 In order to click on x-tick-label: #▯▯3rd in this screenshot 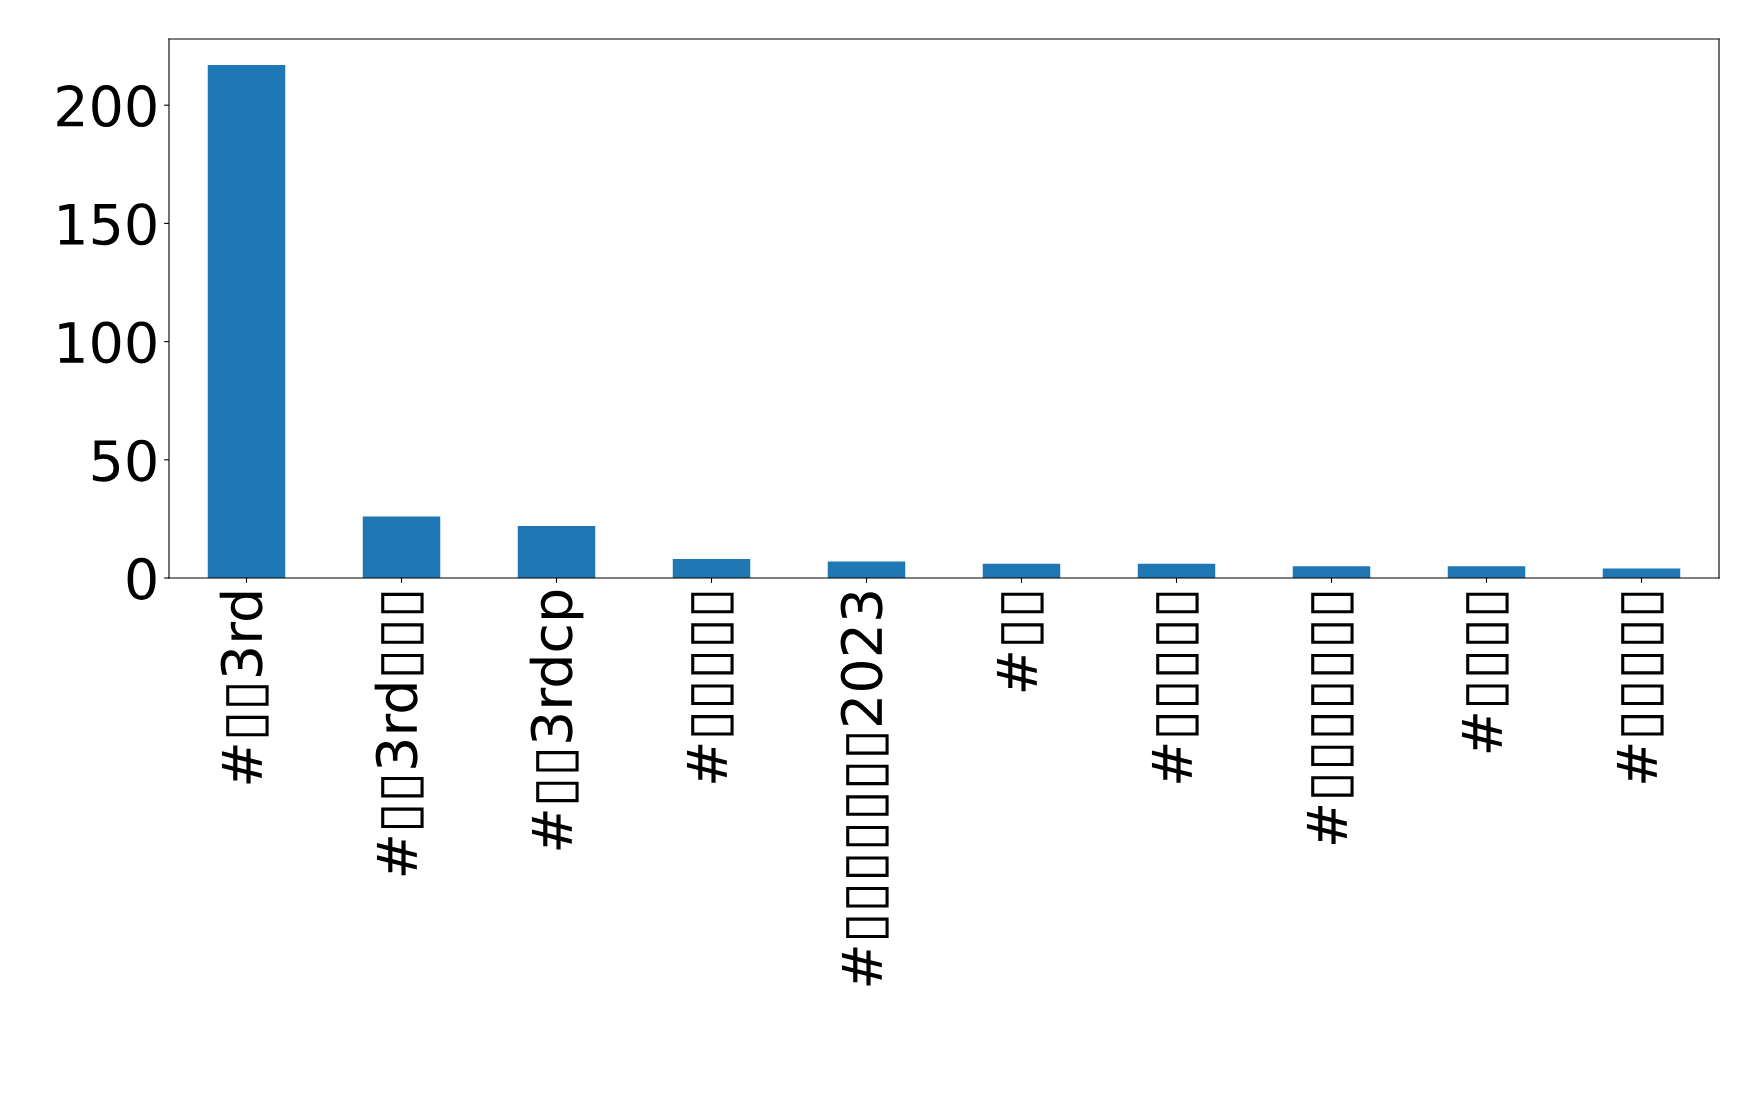, I will do `click(244, 688)`.